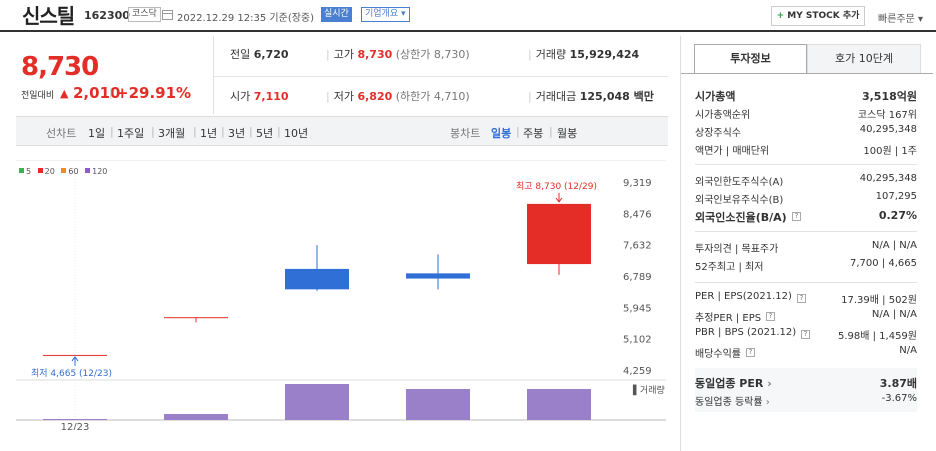 This screenshot has width=936, height=451. Describe the element at coordinates (97, 93) in the screenshot. I see `price-change: 2,010` at that location.